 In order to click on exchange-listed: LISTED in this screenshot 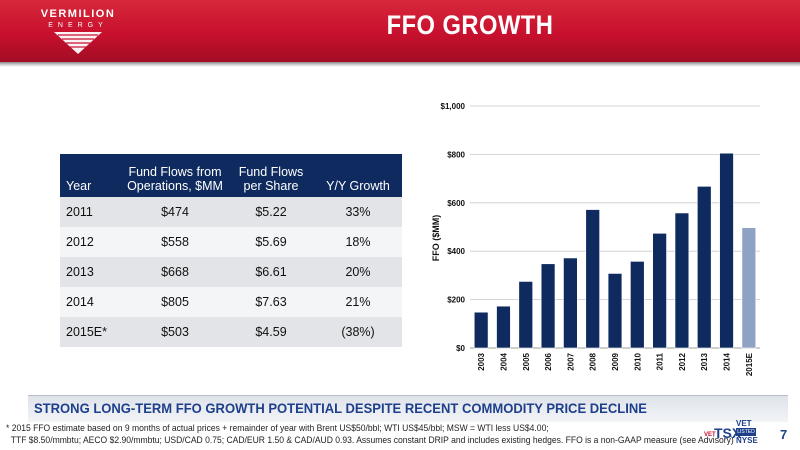, I will do `click(746, 432)`.